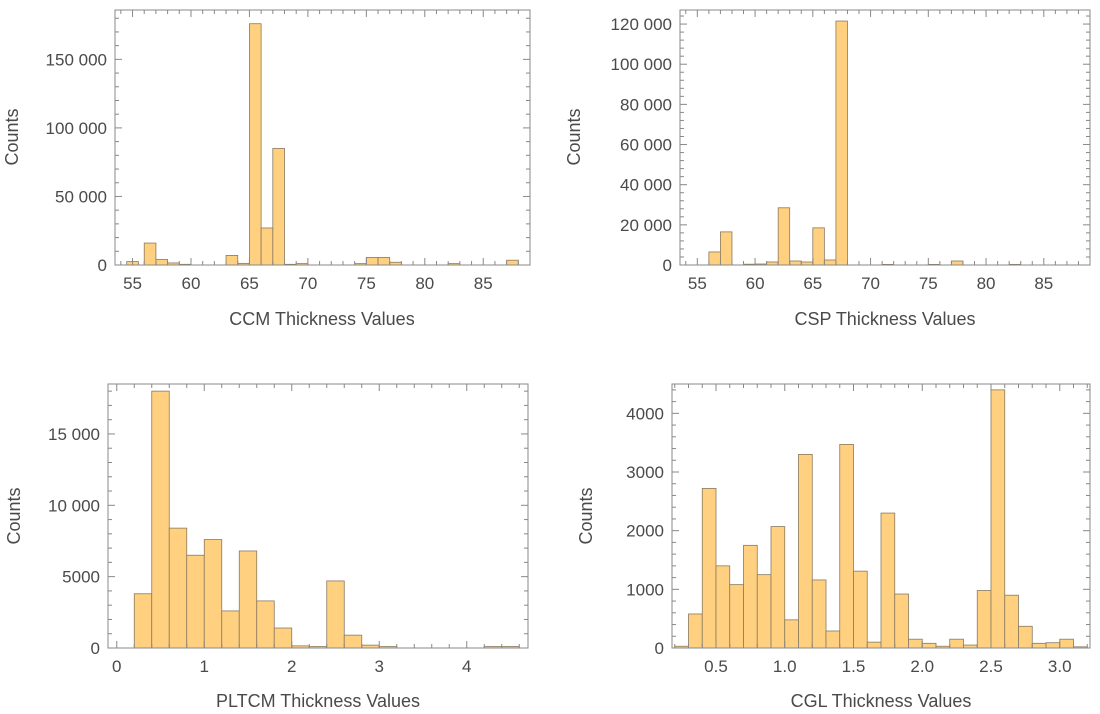  What do you see at coordinates (854, 666) in the screenshot?
I see `cgl-x-tick-label: 1.5` at bounding box center [854, 666].